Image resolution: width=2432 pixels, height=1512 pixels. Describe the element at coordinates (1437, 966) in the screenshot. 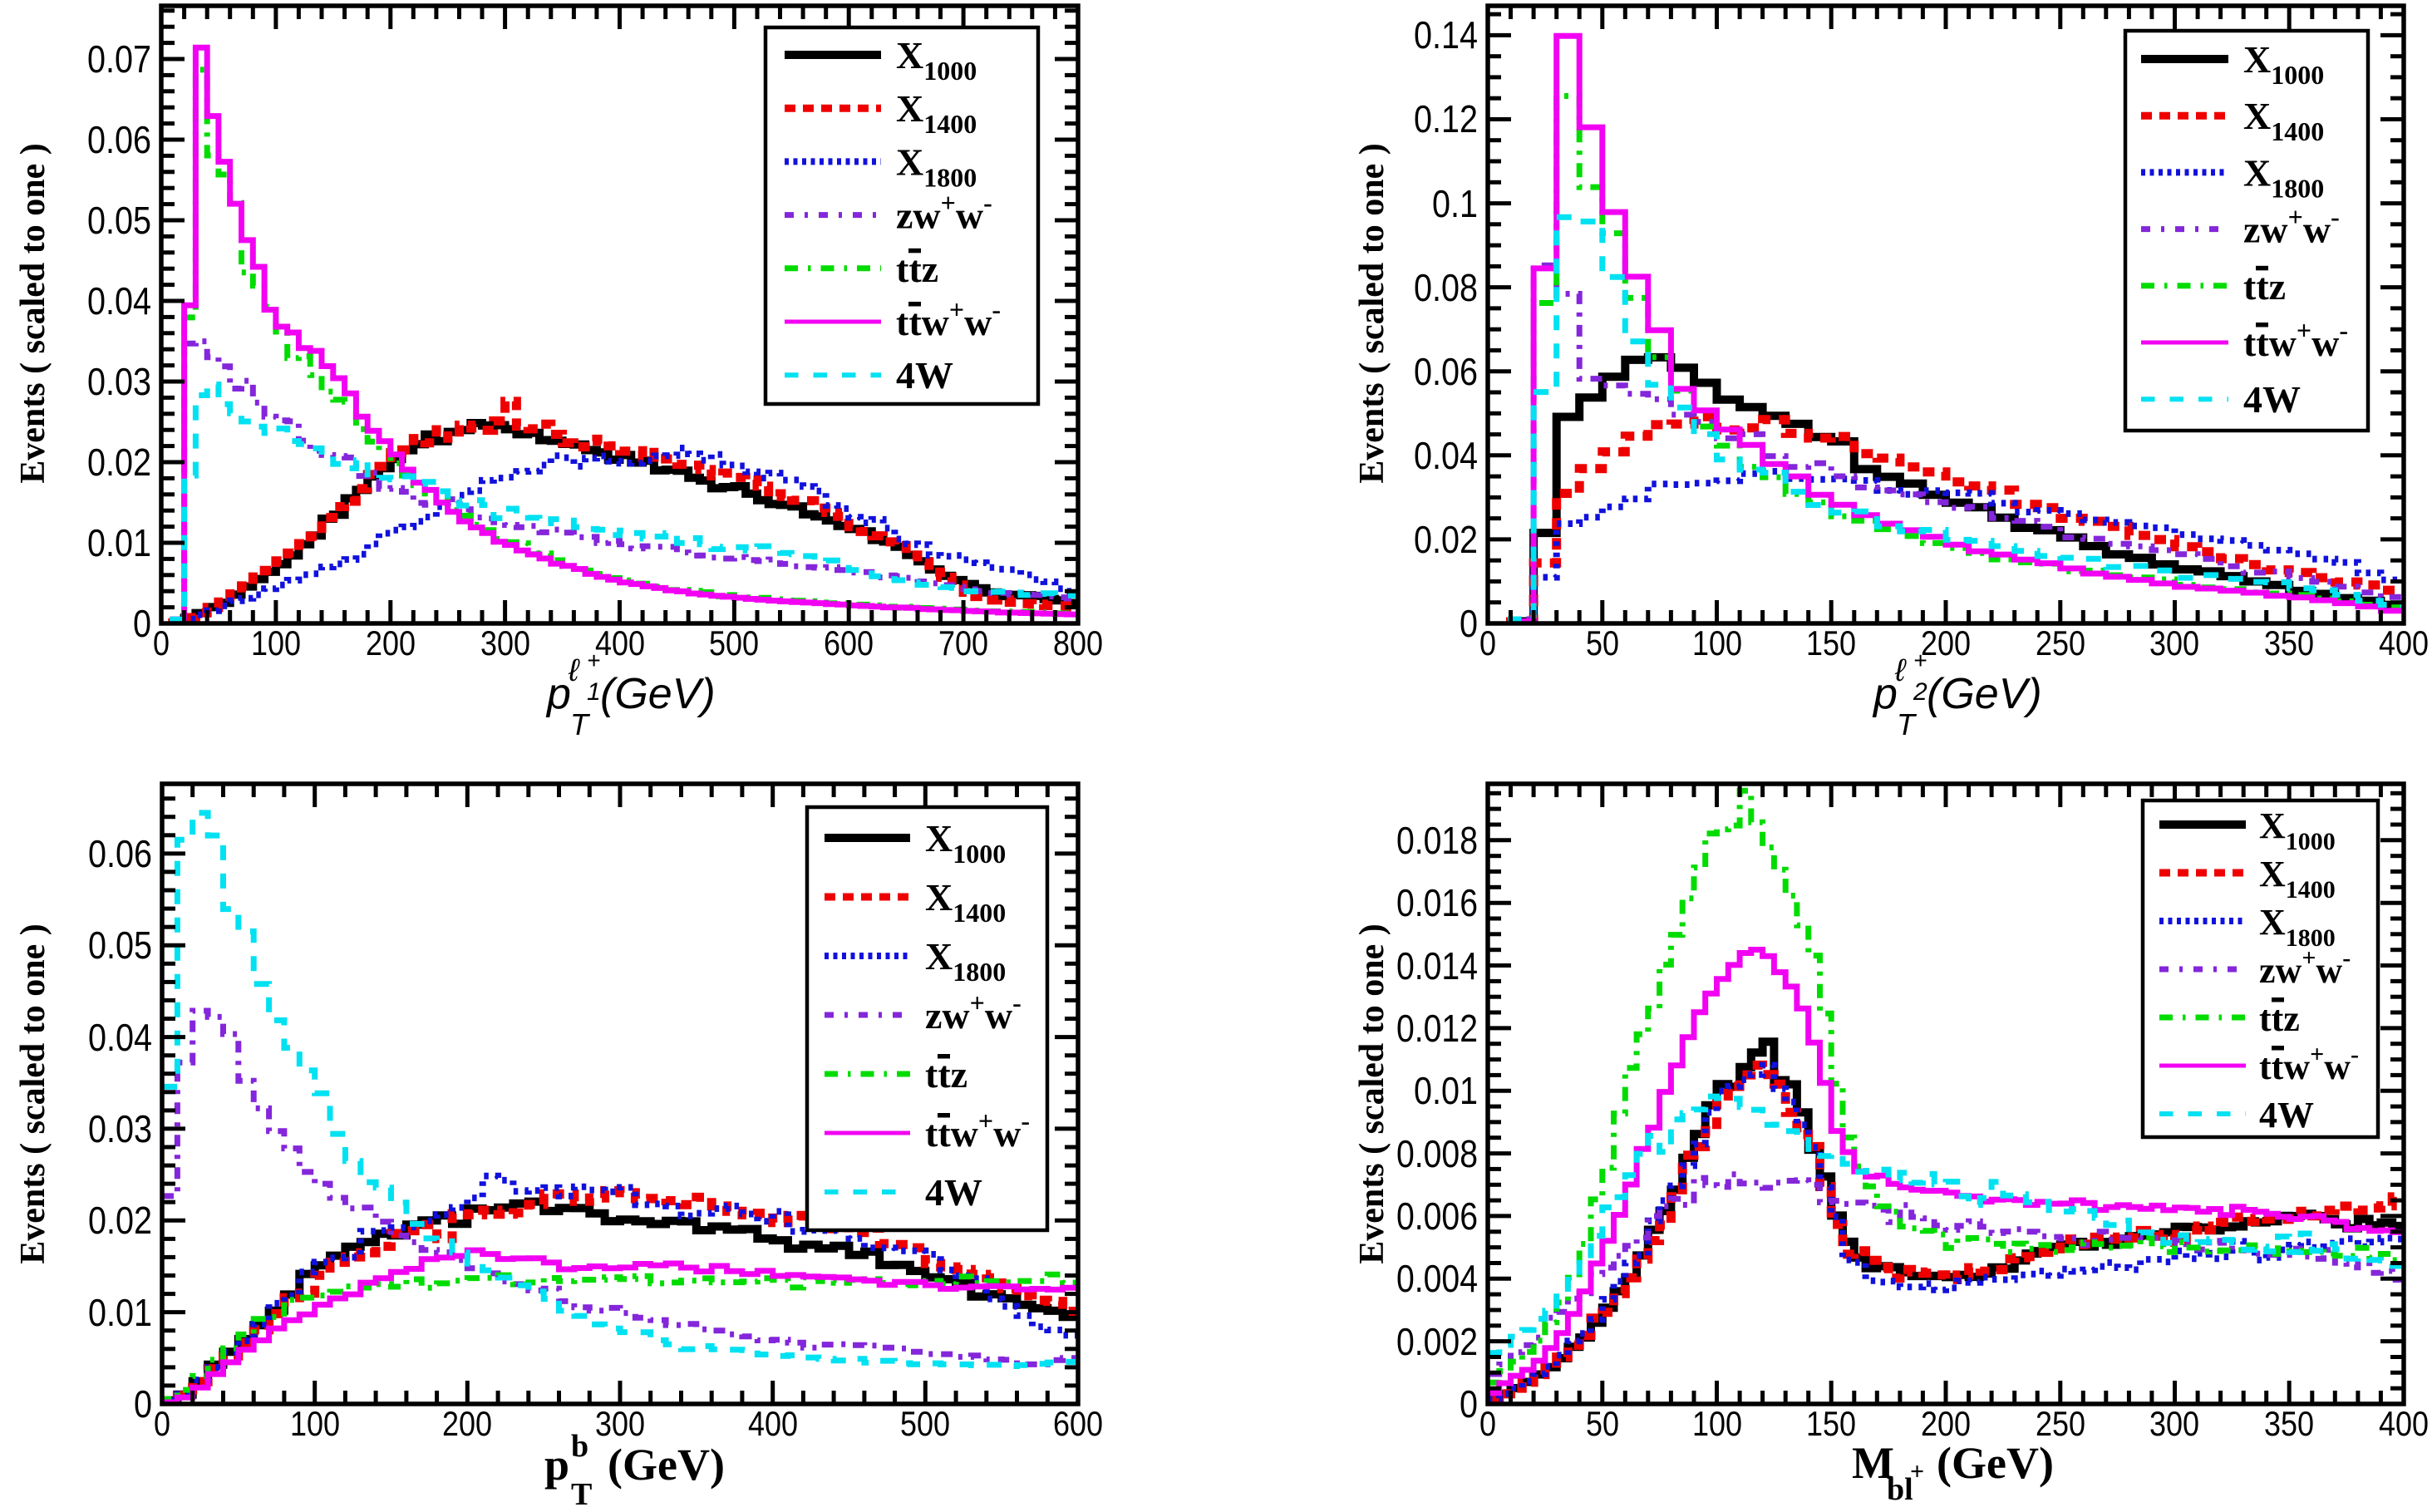

I see `svg-text: 0.014` at that location.